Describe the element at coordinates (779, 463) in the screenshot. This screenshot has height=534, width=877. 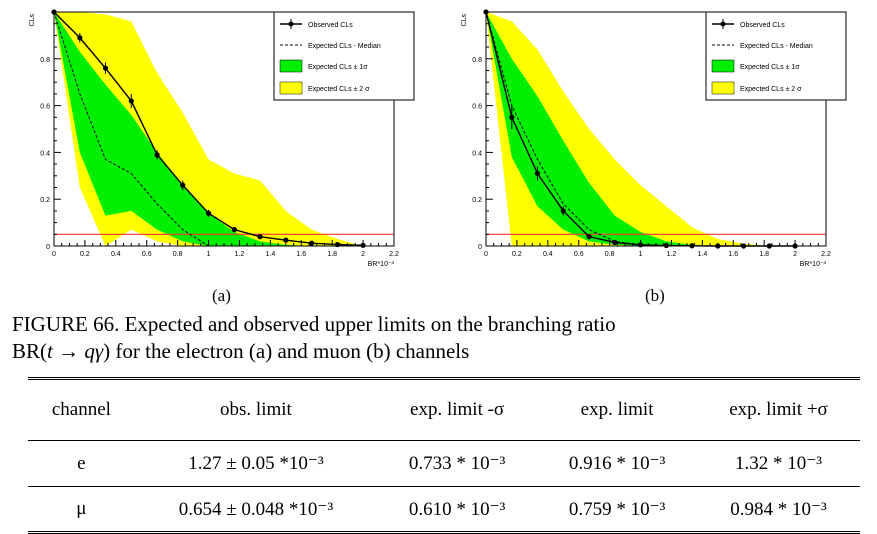
I see `cell-exp-limit-plus: 1.32 * 10⁻³` at that location.